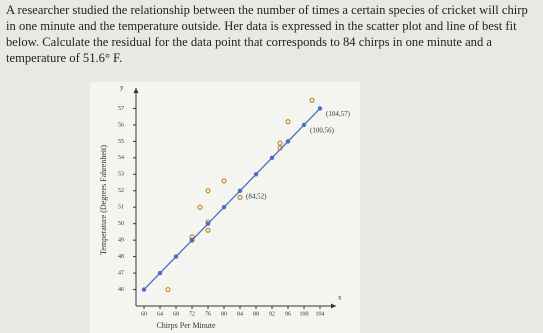 The image size is (543, 333). I want to click on y-tick-label: 51, so click(121, 208).